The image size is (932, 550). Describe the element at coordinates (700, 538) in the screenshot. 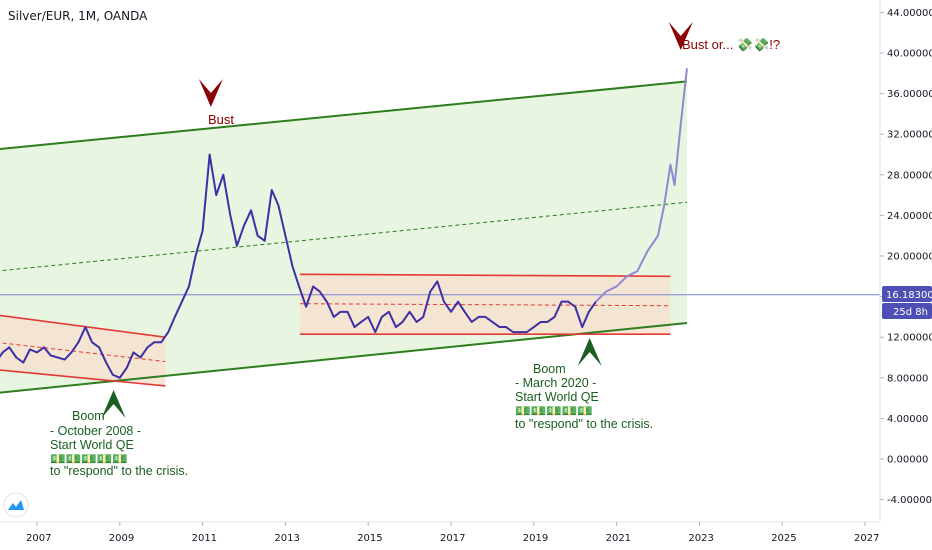

I see `time-axis-label: 2023` at that location.